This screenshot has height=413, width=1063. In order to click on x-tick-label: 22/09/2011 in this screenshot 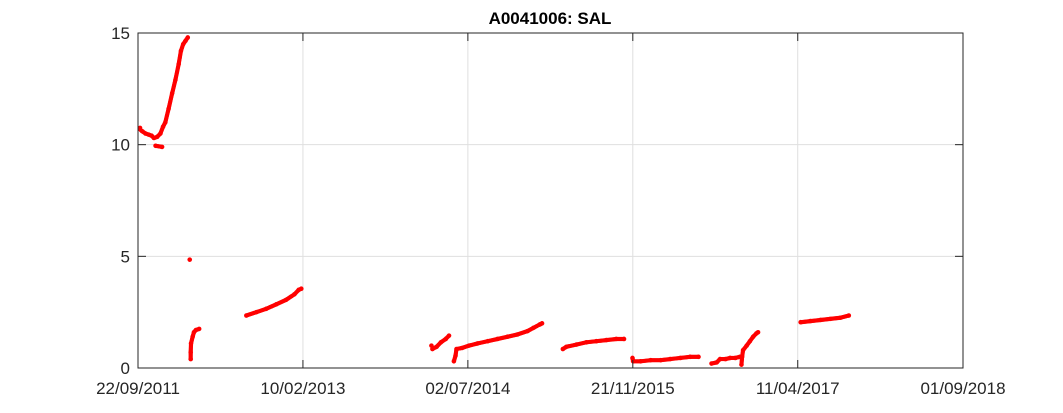, I will do `click(138, 388)`.